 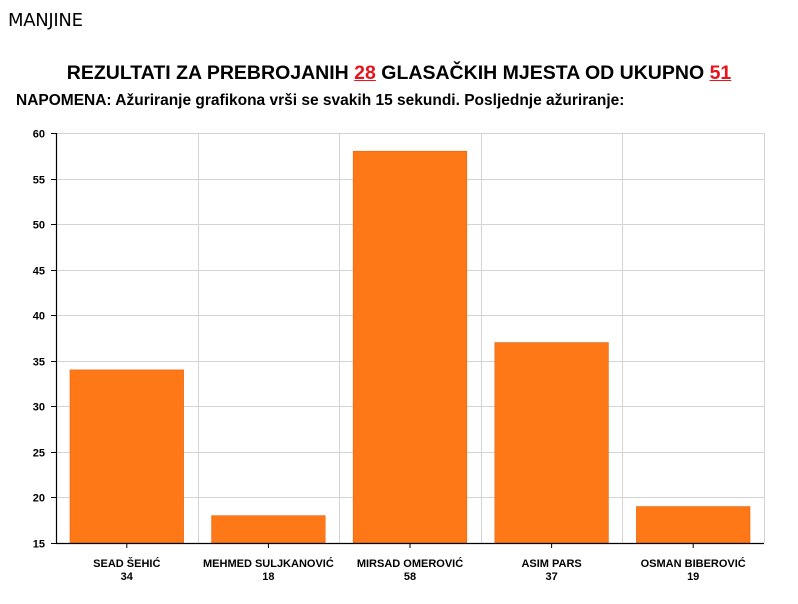 I want to click on x-value-label: 18, so click(x=268, y=577).